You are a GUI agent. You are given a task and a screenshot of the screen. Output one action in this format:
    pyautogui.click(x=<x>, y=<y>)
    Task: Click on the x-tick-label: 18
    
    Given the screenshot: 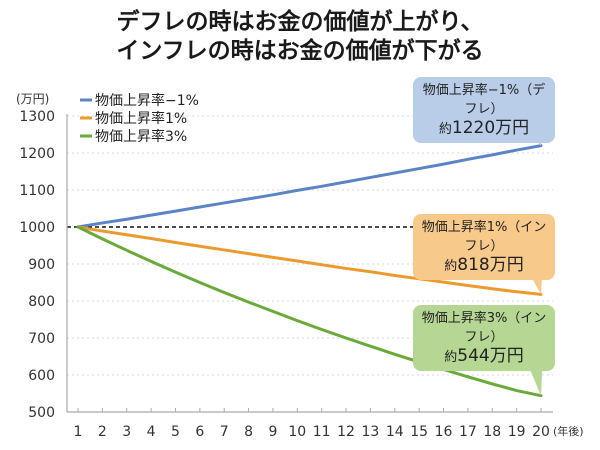 What is the action you would take?
    pyautogui.click(x=492, y=432)
    